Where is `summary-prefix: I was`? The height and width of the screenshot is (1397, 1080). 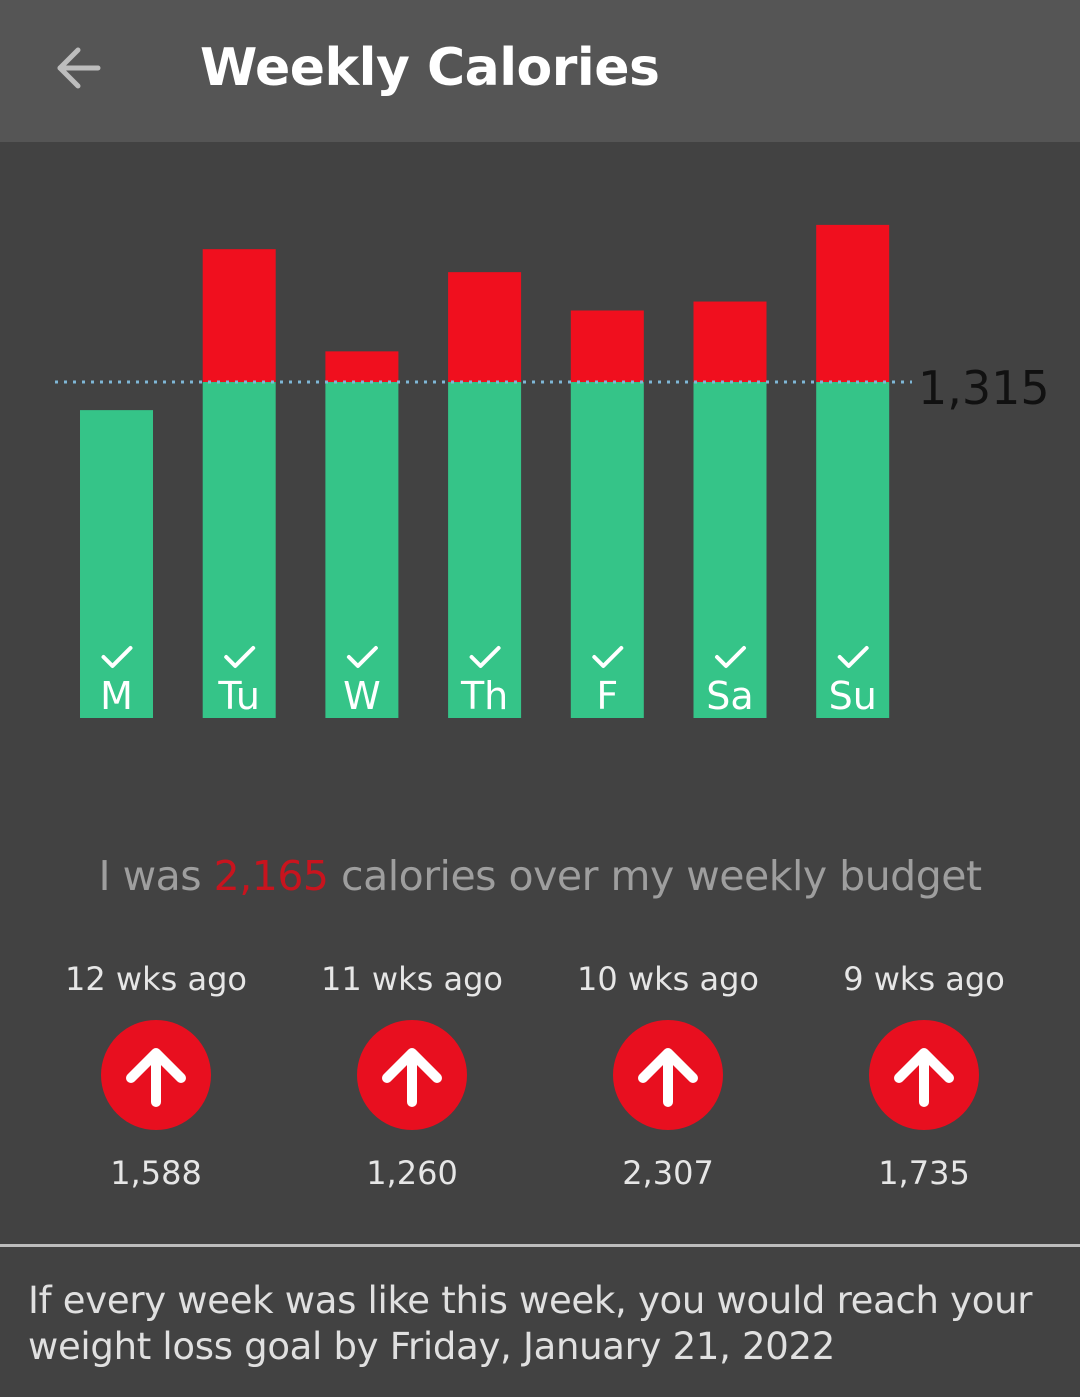
summary-prefix: I was is located at coordinates (156, 876).